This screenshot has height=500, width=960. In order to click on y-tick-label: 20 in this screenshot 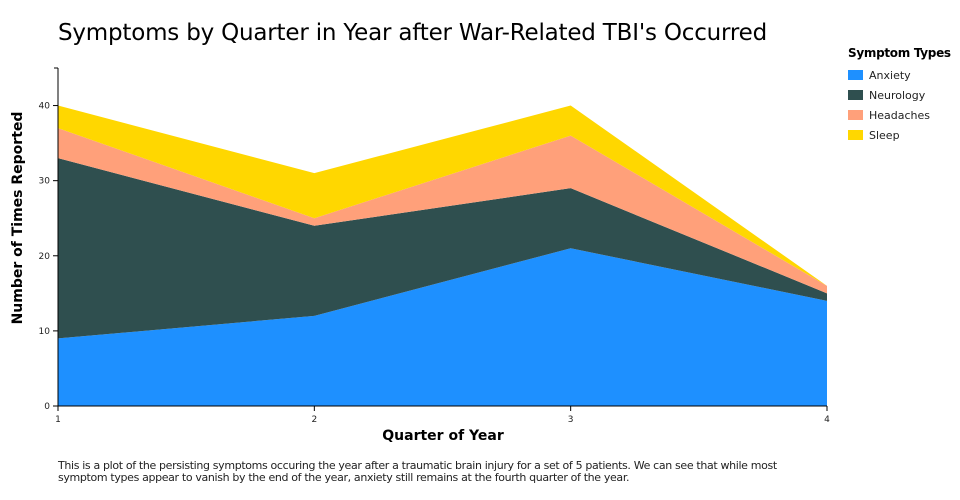, I will do `click(45, 257)`.